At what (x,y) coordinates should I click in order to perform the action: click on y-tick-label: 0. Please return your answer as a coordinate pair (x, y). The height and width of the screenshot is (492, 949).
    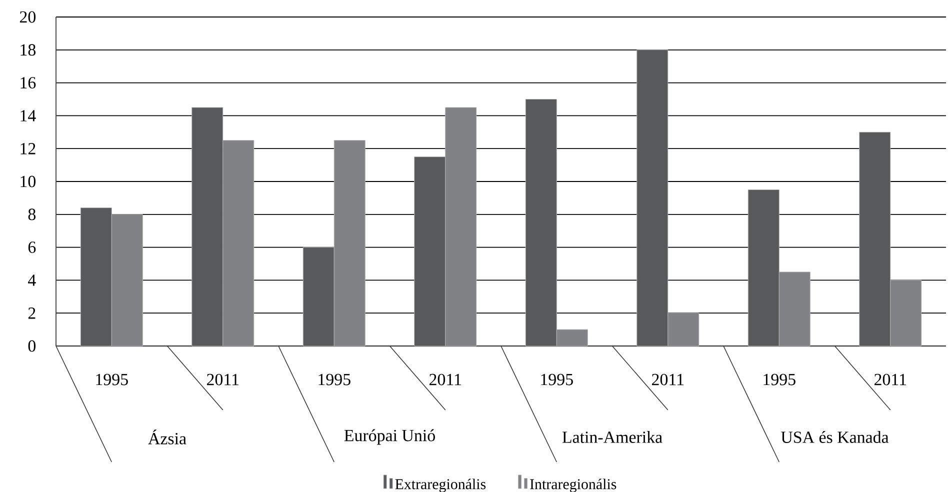
    Looking at the image, I should click on (32, 346).